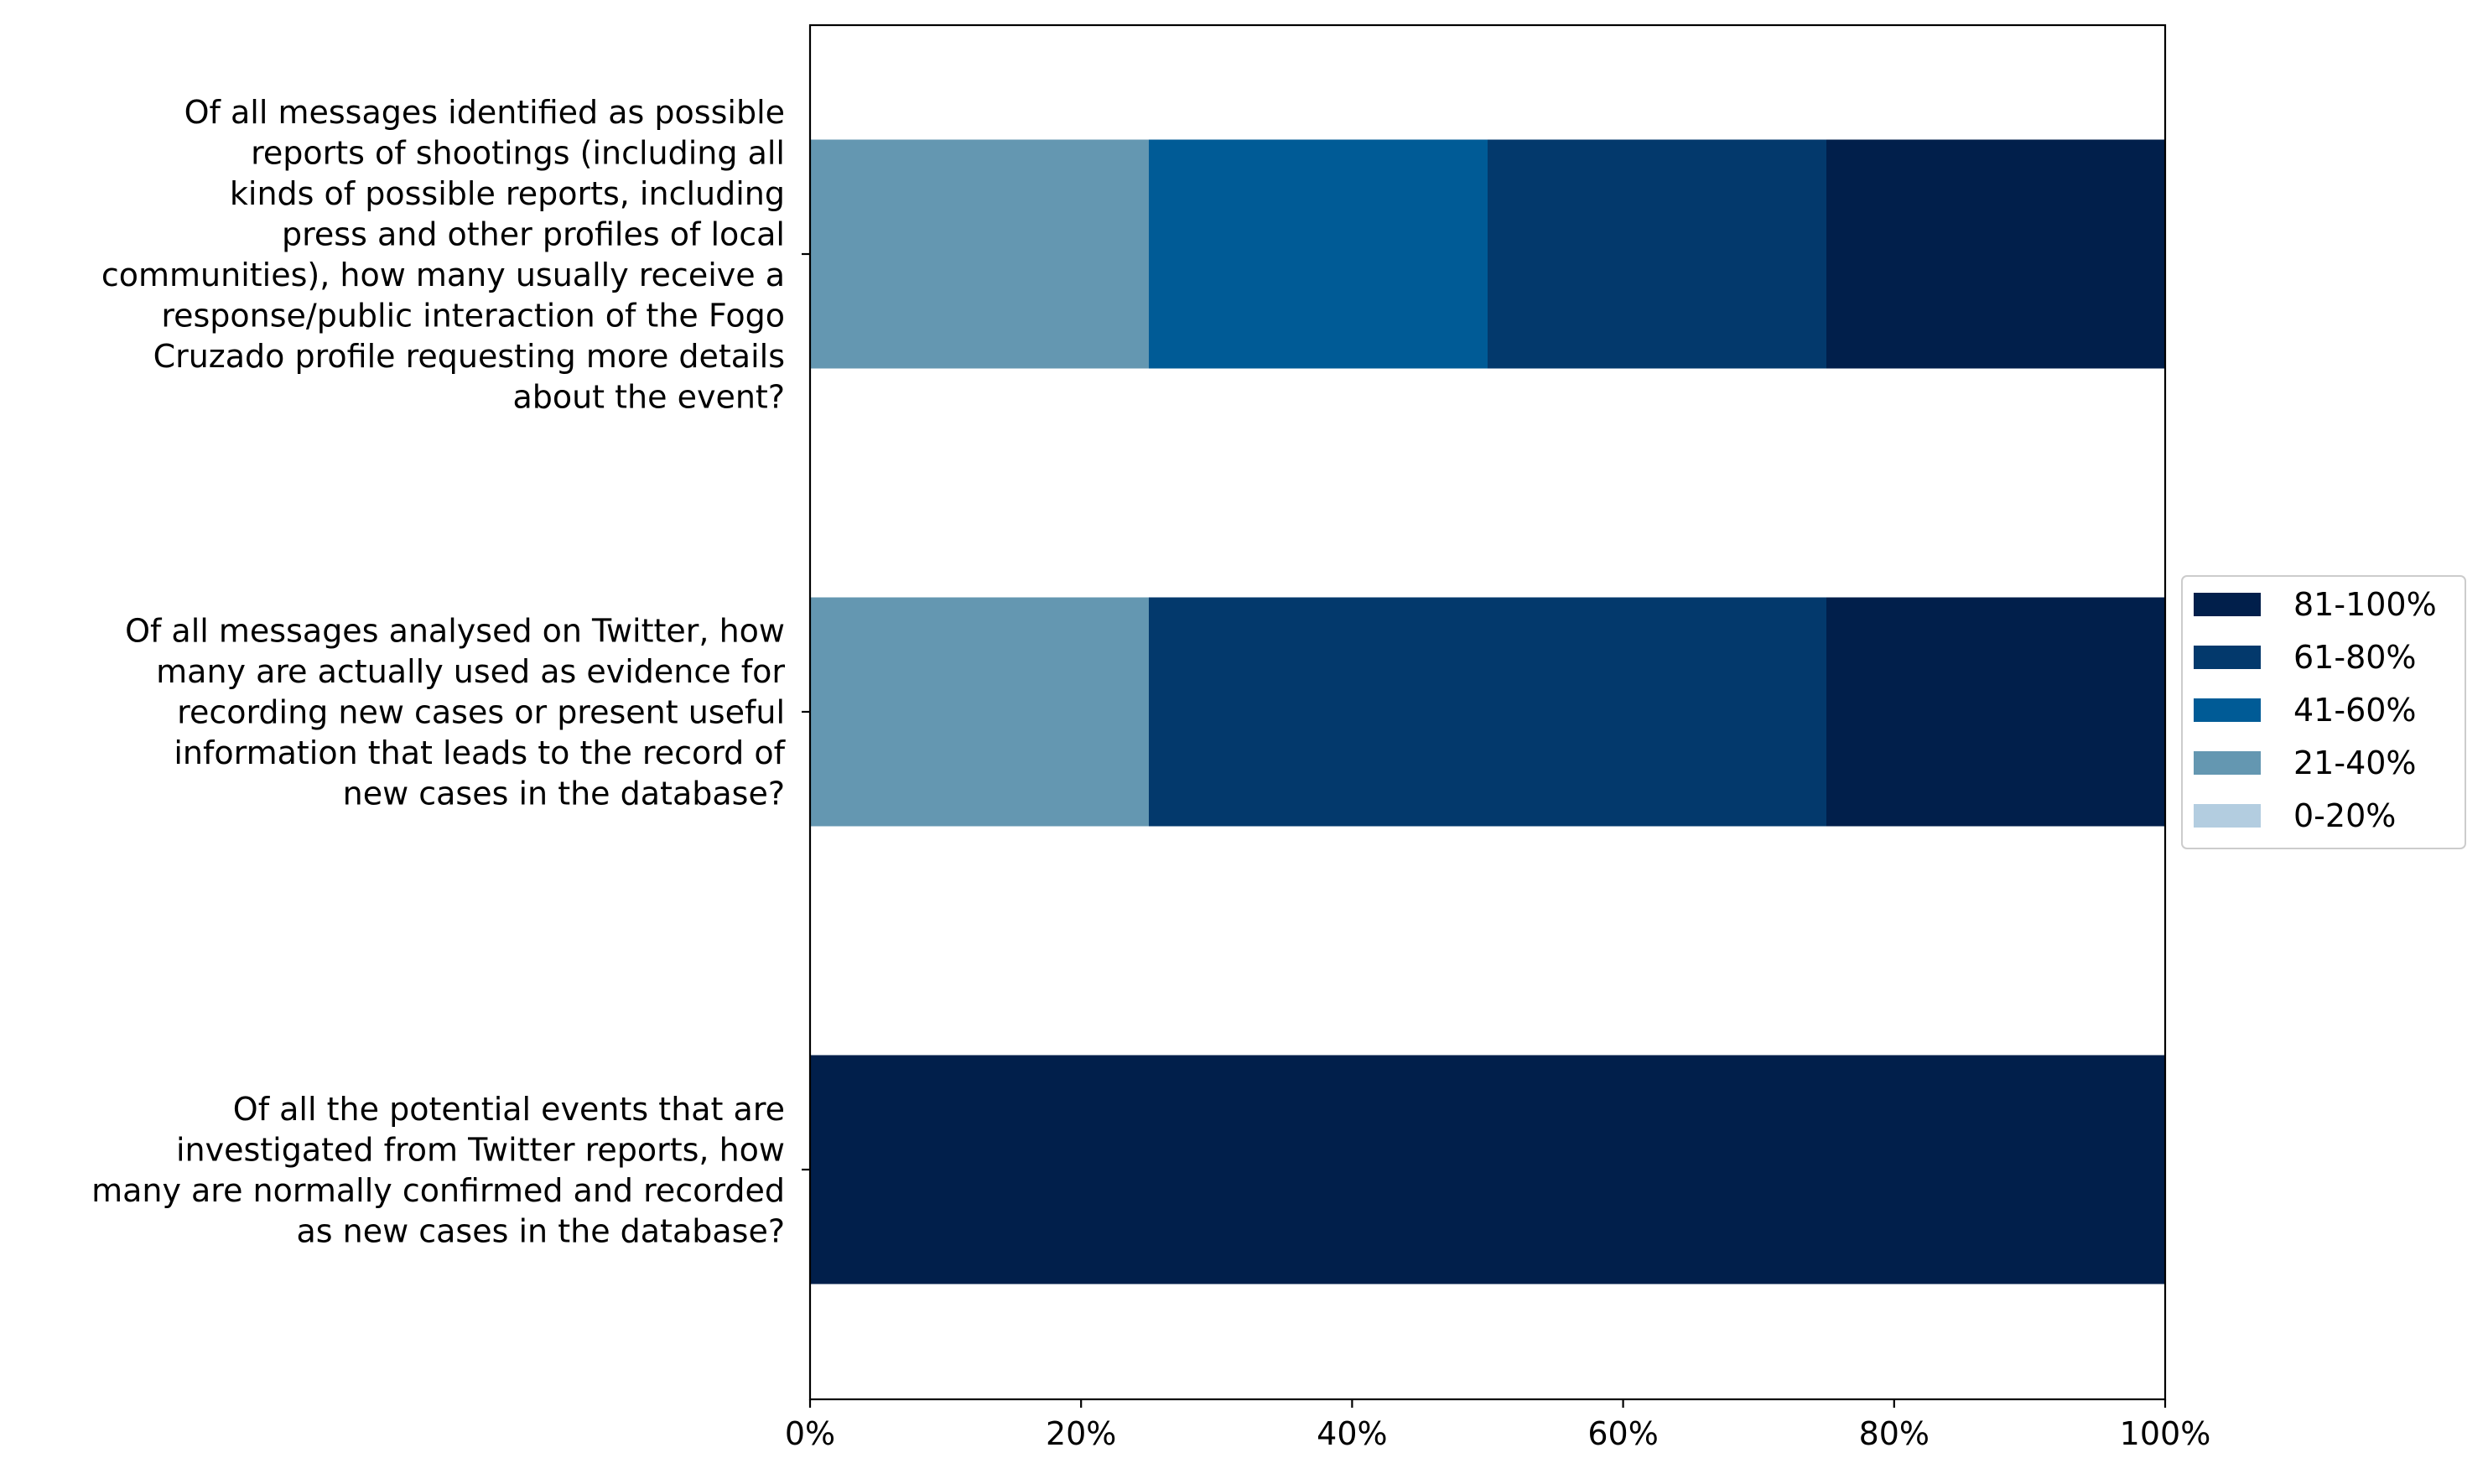 This screenshot has height=1484, width=2488. Describe the element at coordinates (473, 315) in the screenshot. I see `y-tick-label-line: response/public interaction of the Fogo` at that location.